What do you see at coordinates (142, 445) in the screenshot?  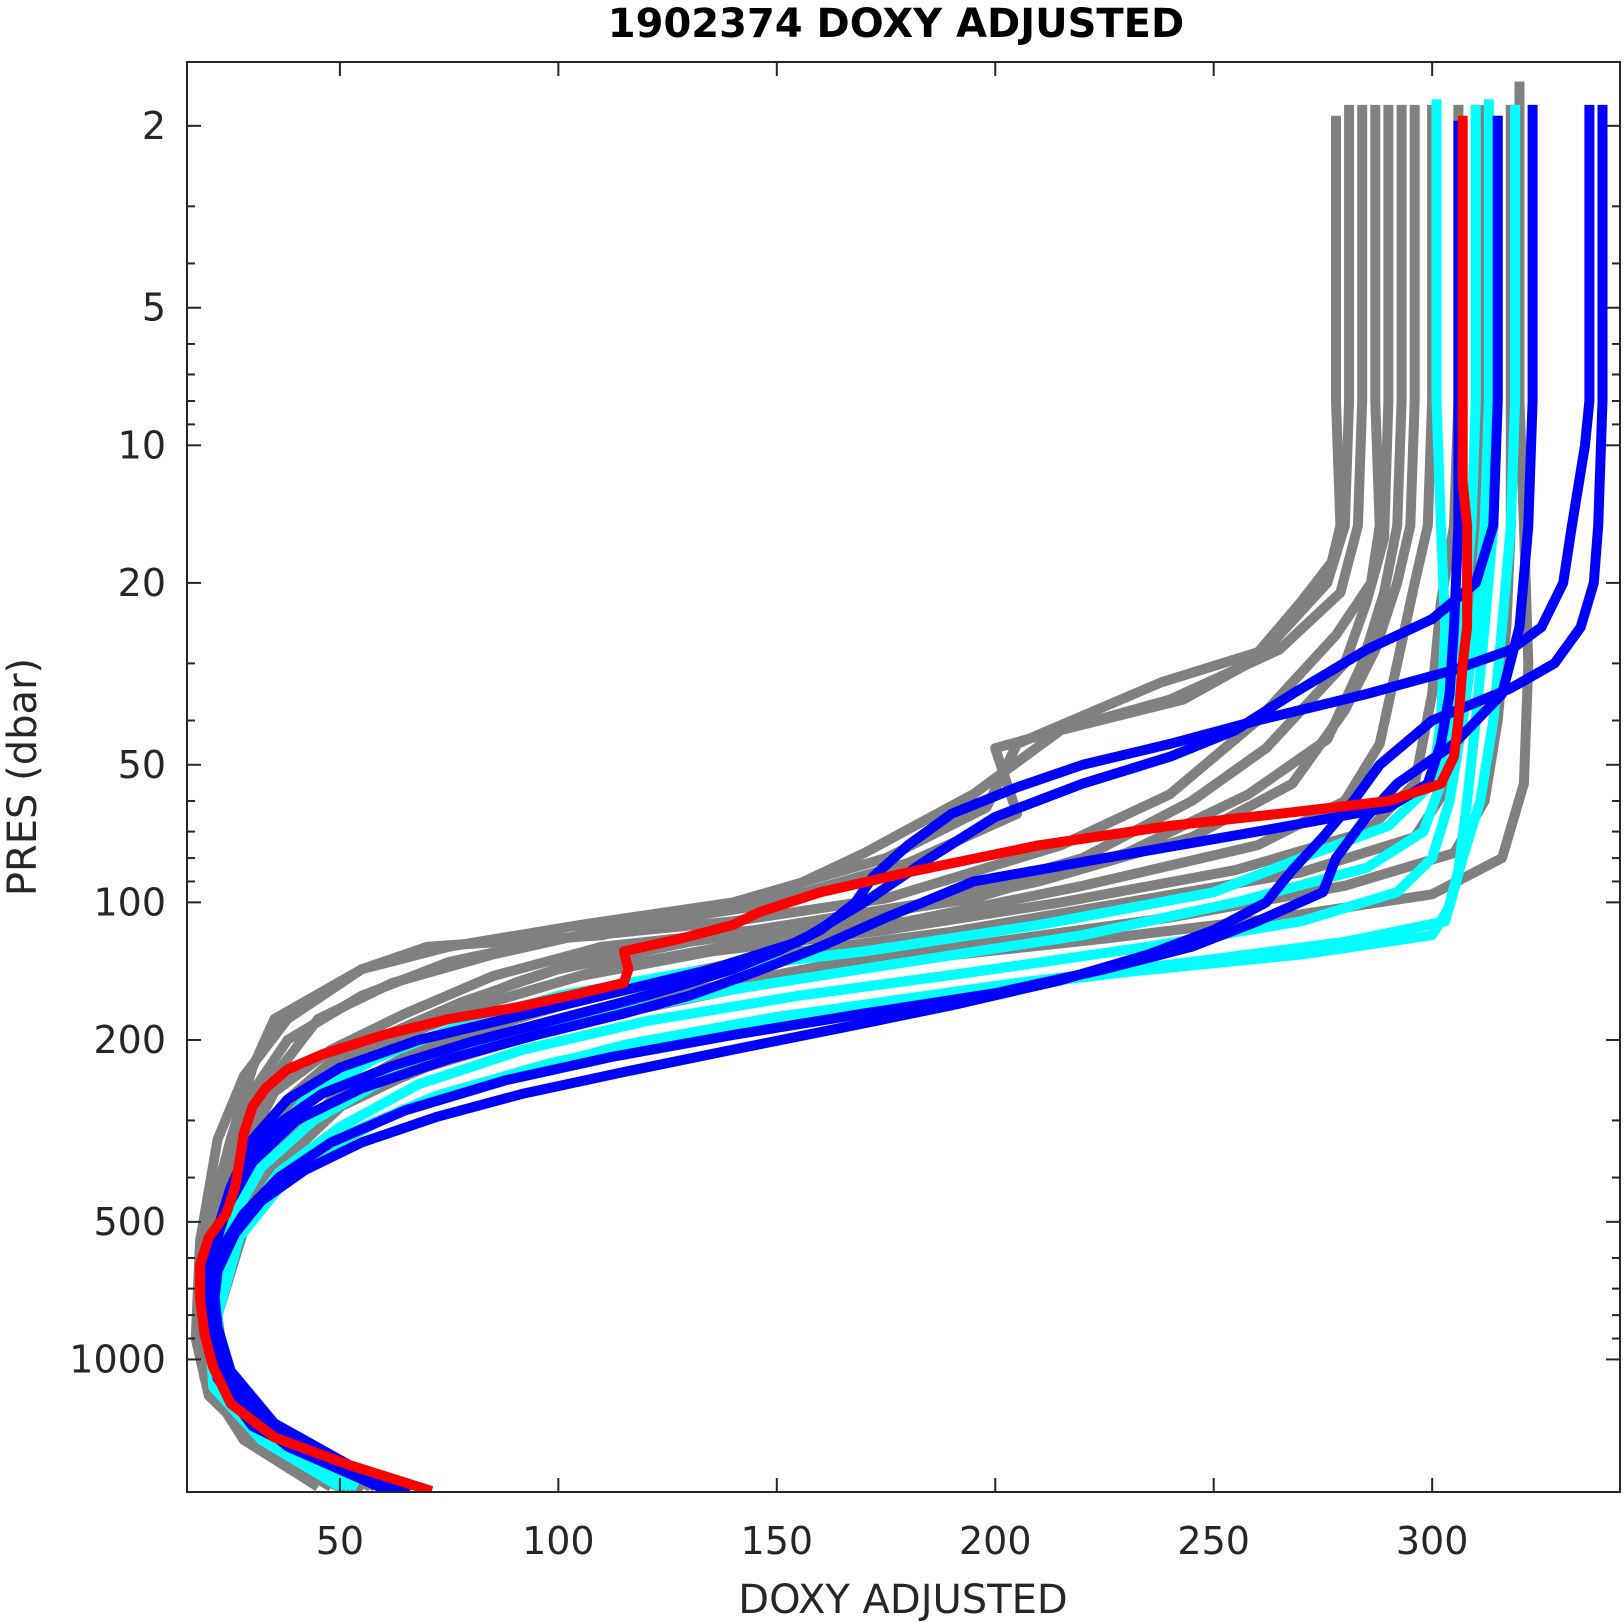 I see `y-tick-label: 10` at bounding box center [142, 445].